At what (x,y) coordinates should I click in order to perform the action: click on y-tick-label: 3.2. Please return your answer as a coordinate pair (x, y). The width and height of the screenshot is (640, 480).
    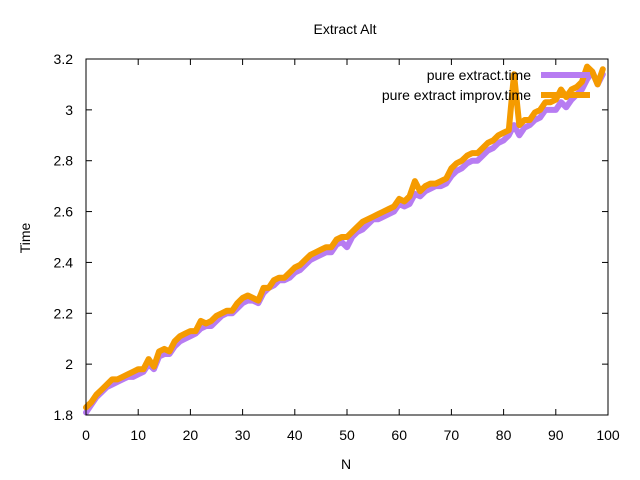
    Looking at the image, I should click on (64, 59).